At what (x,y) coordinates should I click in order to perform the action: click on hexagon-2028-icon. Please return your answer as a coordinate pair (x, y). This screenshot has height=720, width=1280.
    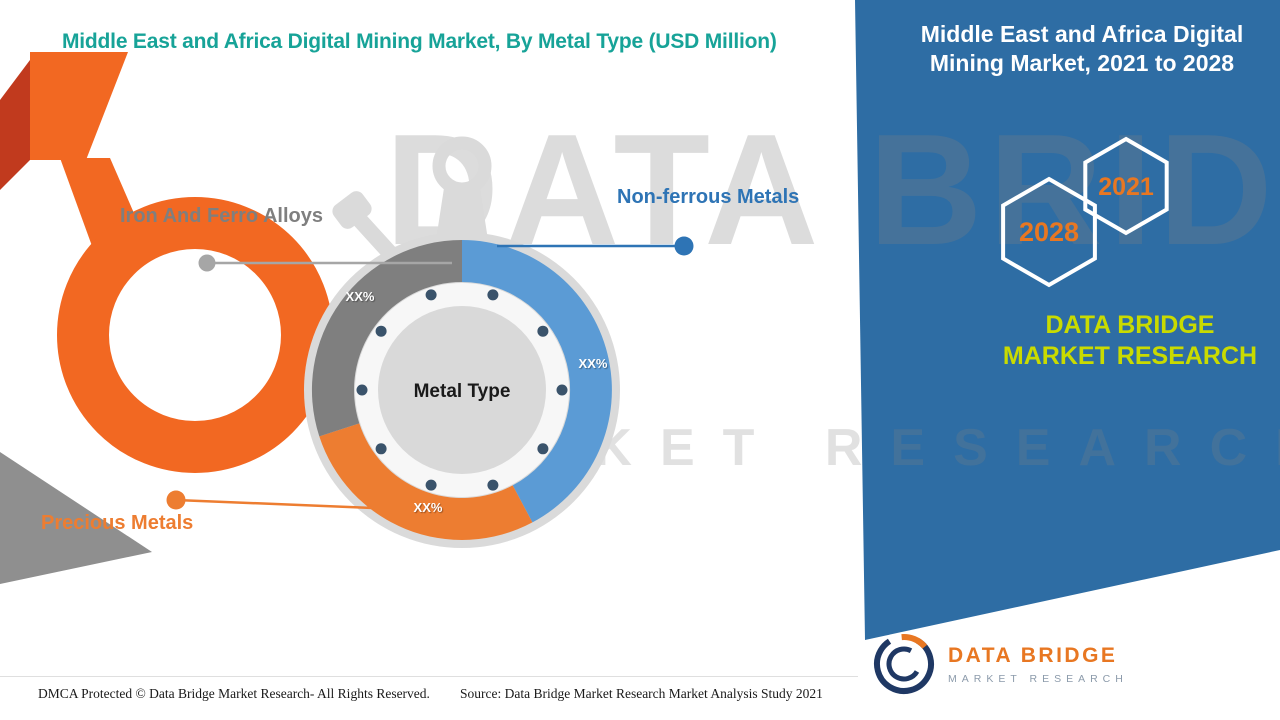
    Looking at the image, I should click on (1049, 232).